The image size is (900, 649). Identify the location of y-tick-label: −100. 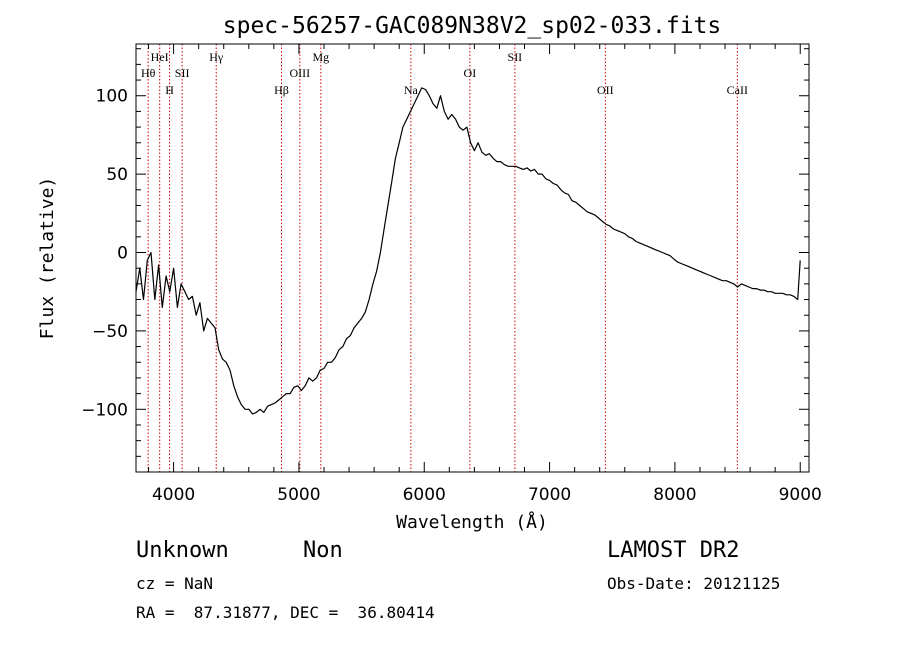
(104, 410).